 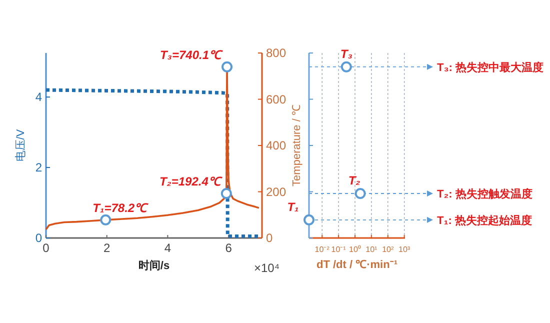 I want to click on x-tick-label: 10¹, so click(x=372, y=249).